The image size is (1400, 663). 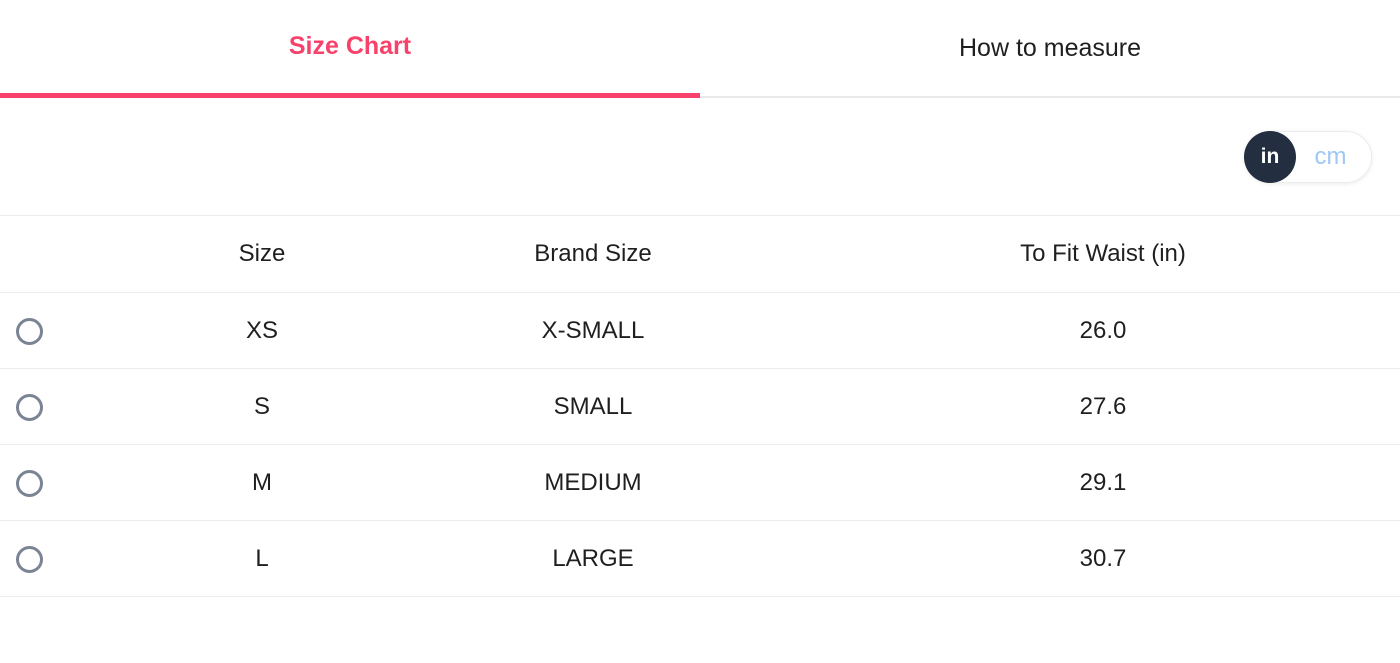 I want to click on table-row-xs: XS X-SMALL 26.0, so click(x=700, y=330).